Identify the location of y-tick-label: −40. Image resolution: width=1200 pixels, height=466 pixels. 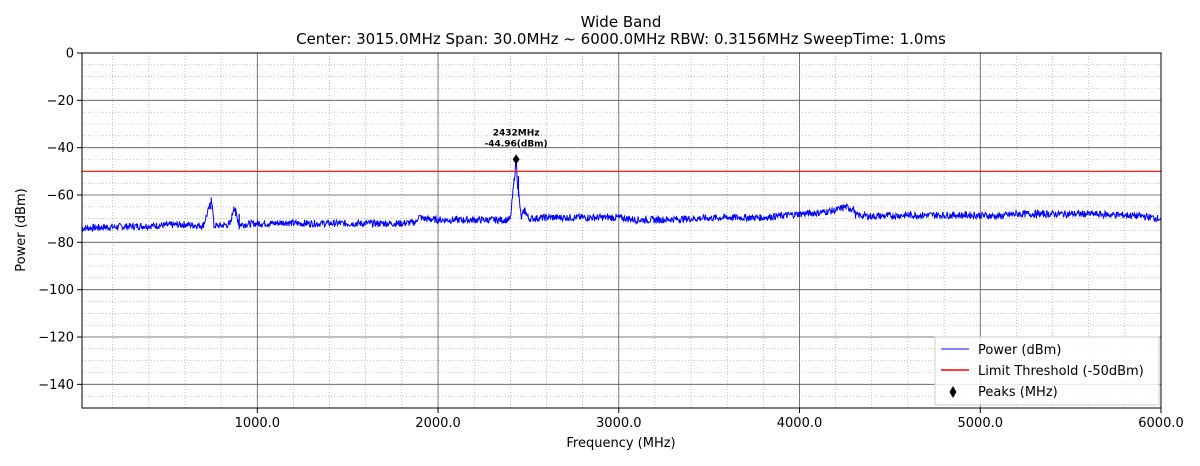
(60, 148).